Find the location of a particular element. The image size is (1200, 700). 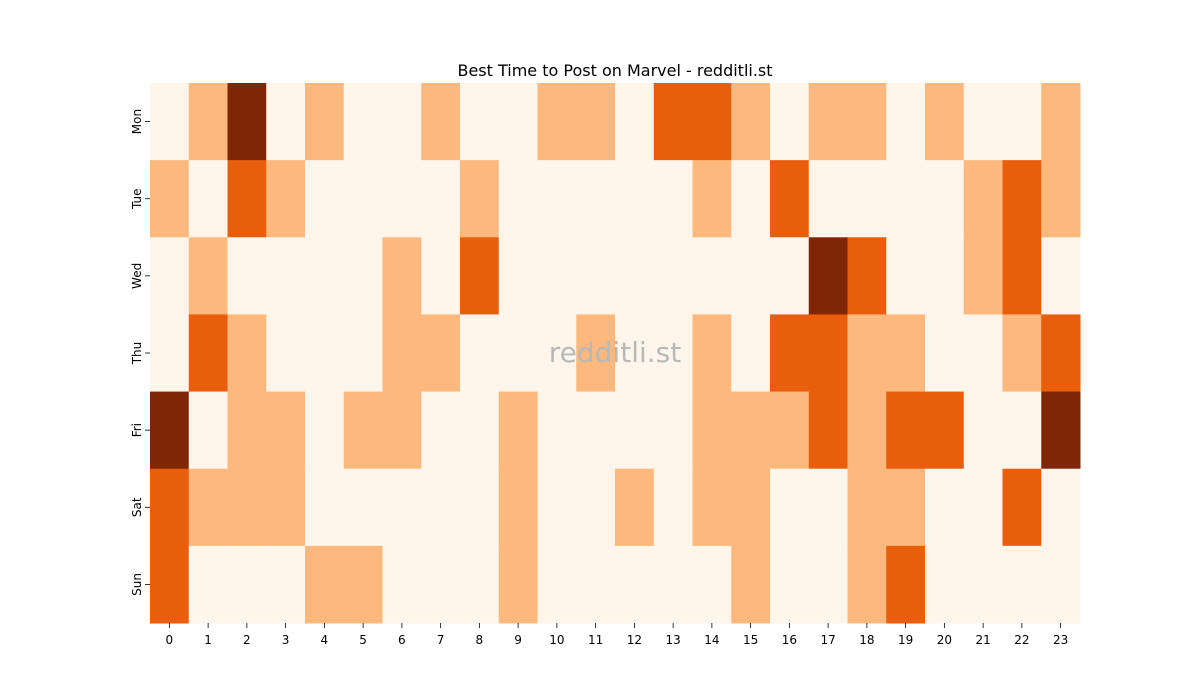

y-tick-label: Fri is located at coordinates (137, 430).